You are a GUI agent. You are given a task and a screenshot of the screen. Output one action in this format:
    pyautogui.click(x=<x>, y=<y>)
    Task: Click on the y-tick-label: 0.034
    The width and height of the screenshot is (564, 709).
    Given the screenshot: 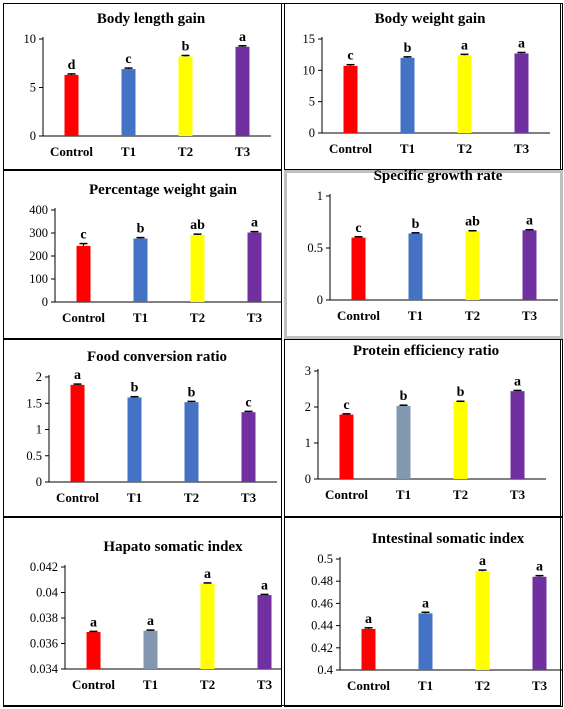 What is the action you would take?
    pyautogui.click(x=44, y=669)
    